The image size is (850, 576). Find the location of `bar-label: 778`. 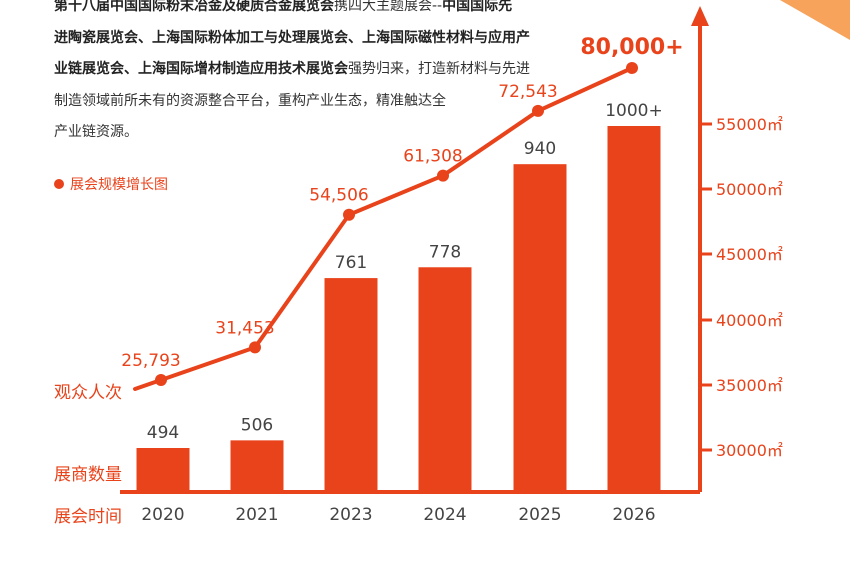

bar-label: 778 is located at coordinates (445, 252).